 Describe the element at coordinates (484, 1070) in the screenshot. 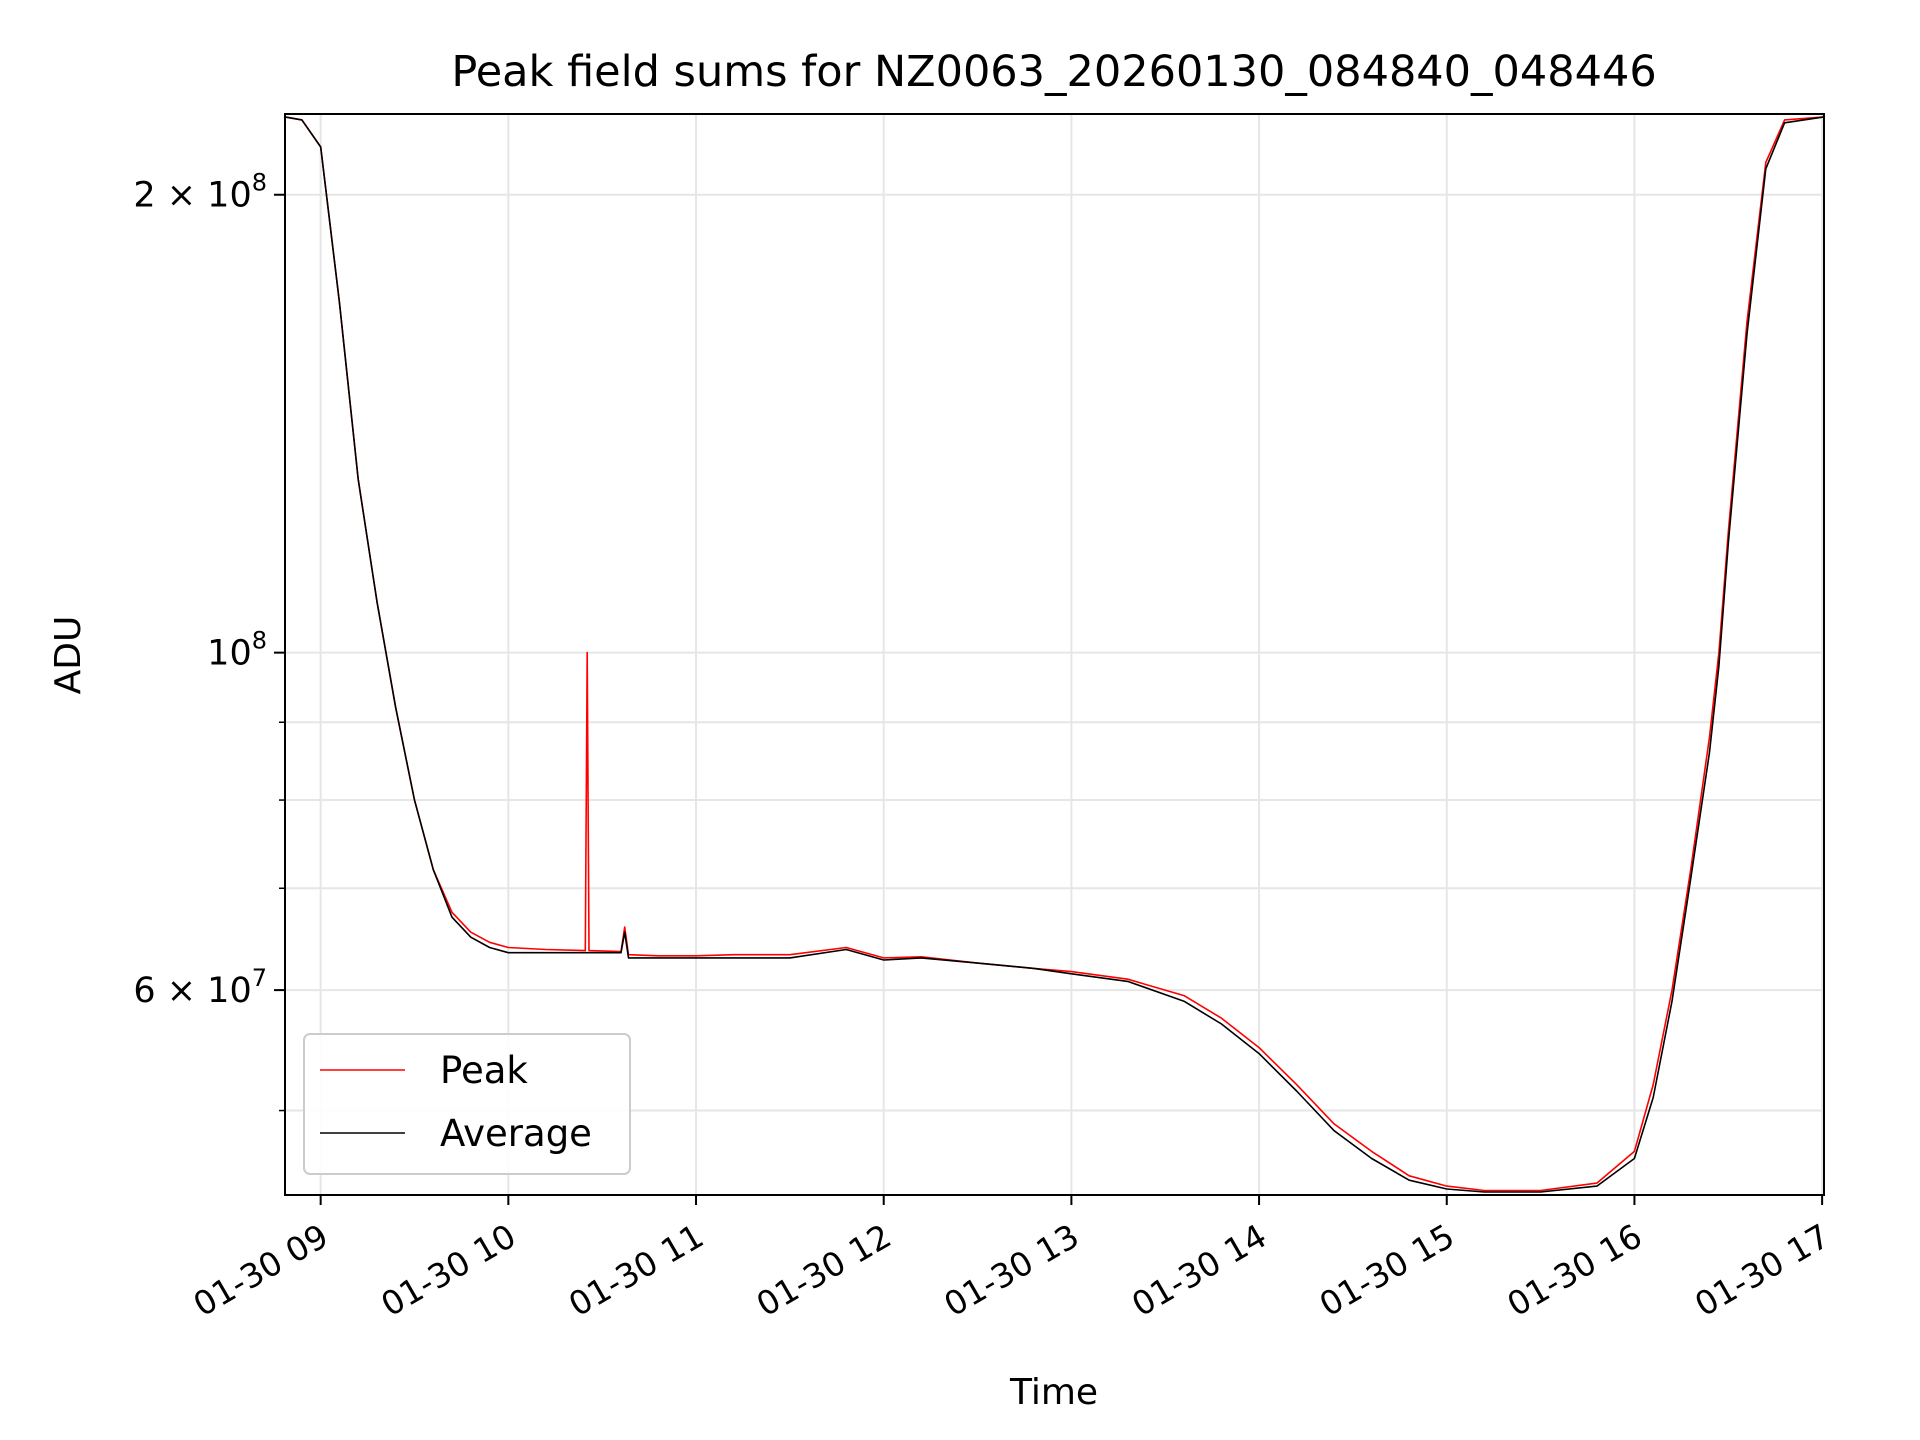

I see `legend-peak-label: Peak` at that location.